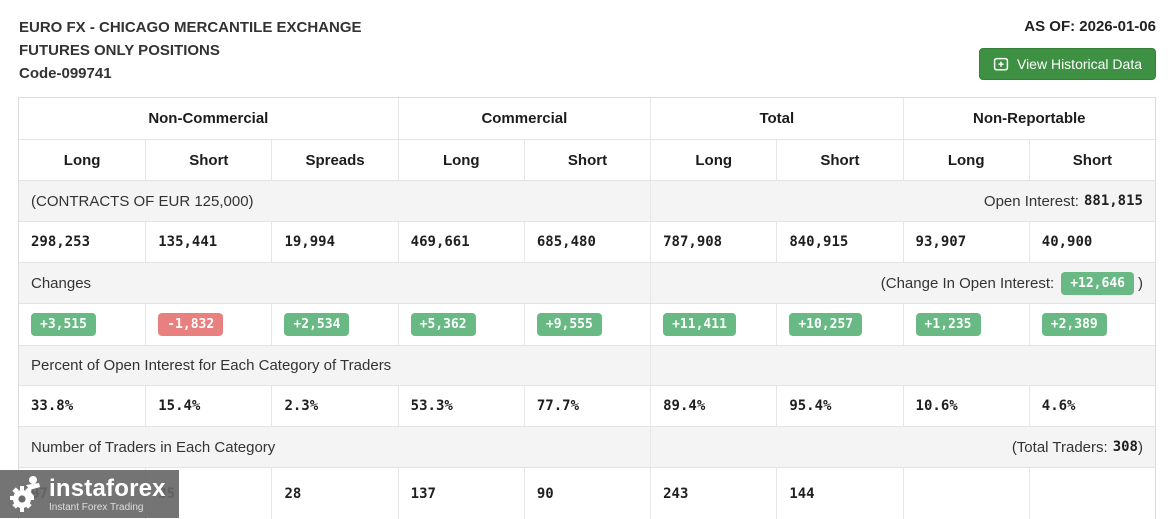 This screenshot has width=1174, height=519. Describe the element at coordinates (208, 406) in the screenshot. I see `percent-value: 15.4%` at that location.